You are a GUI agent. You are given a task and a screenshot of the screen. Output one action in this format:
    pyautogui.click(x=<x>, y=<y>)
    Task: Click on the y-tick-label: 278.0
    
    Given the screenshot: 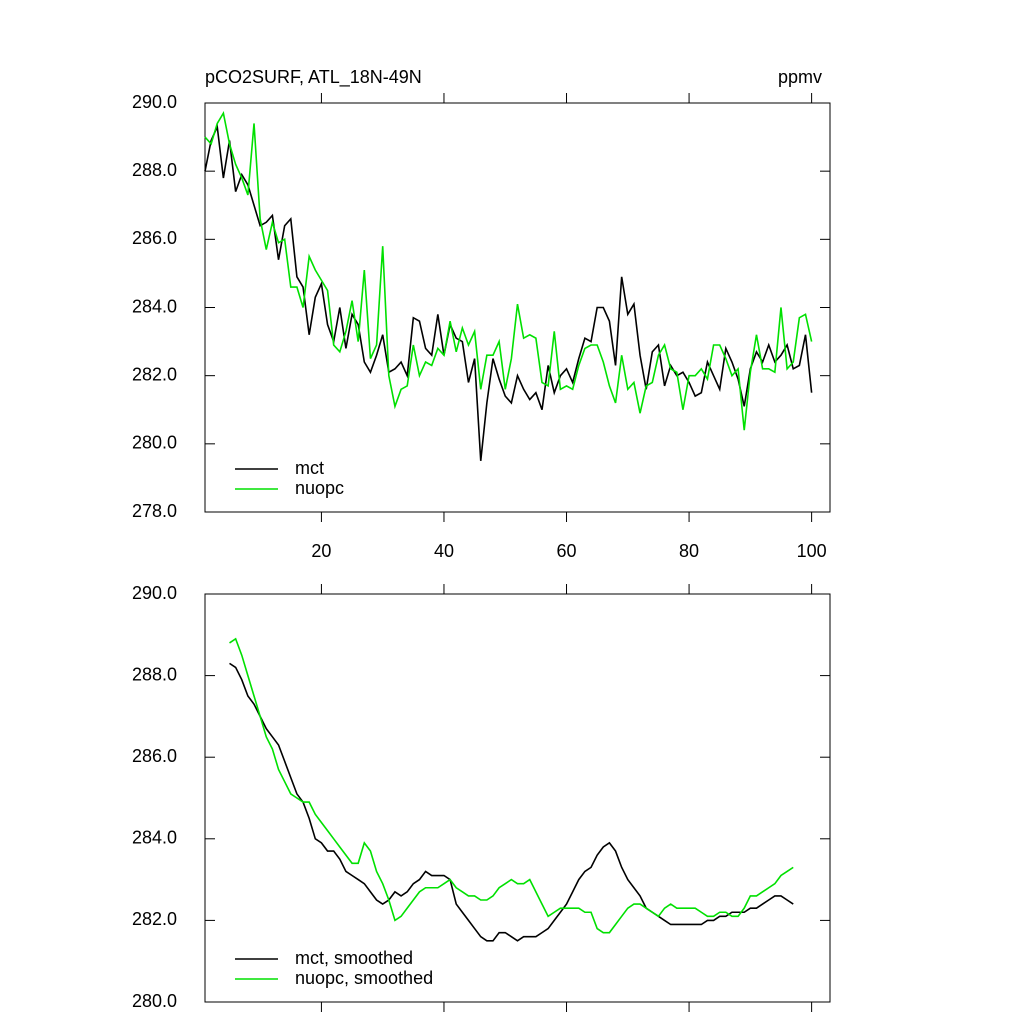 What is the action you would take?
    pyautogui.click(x=154, y=511)
    